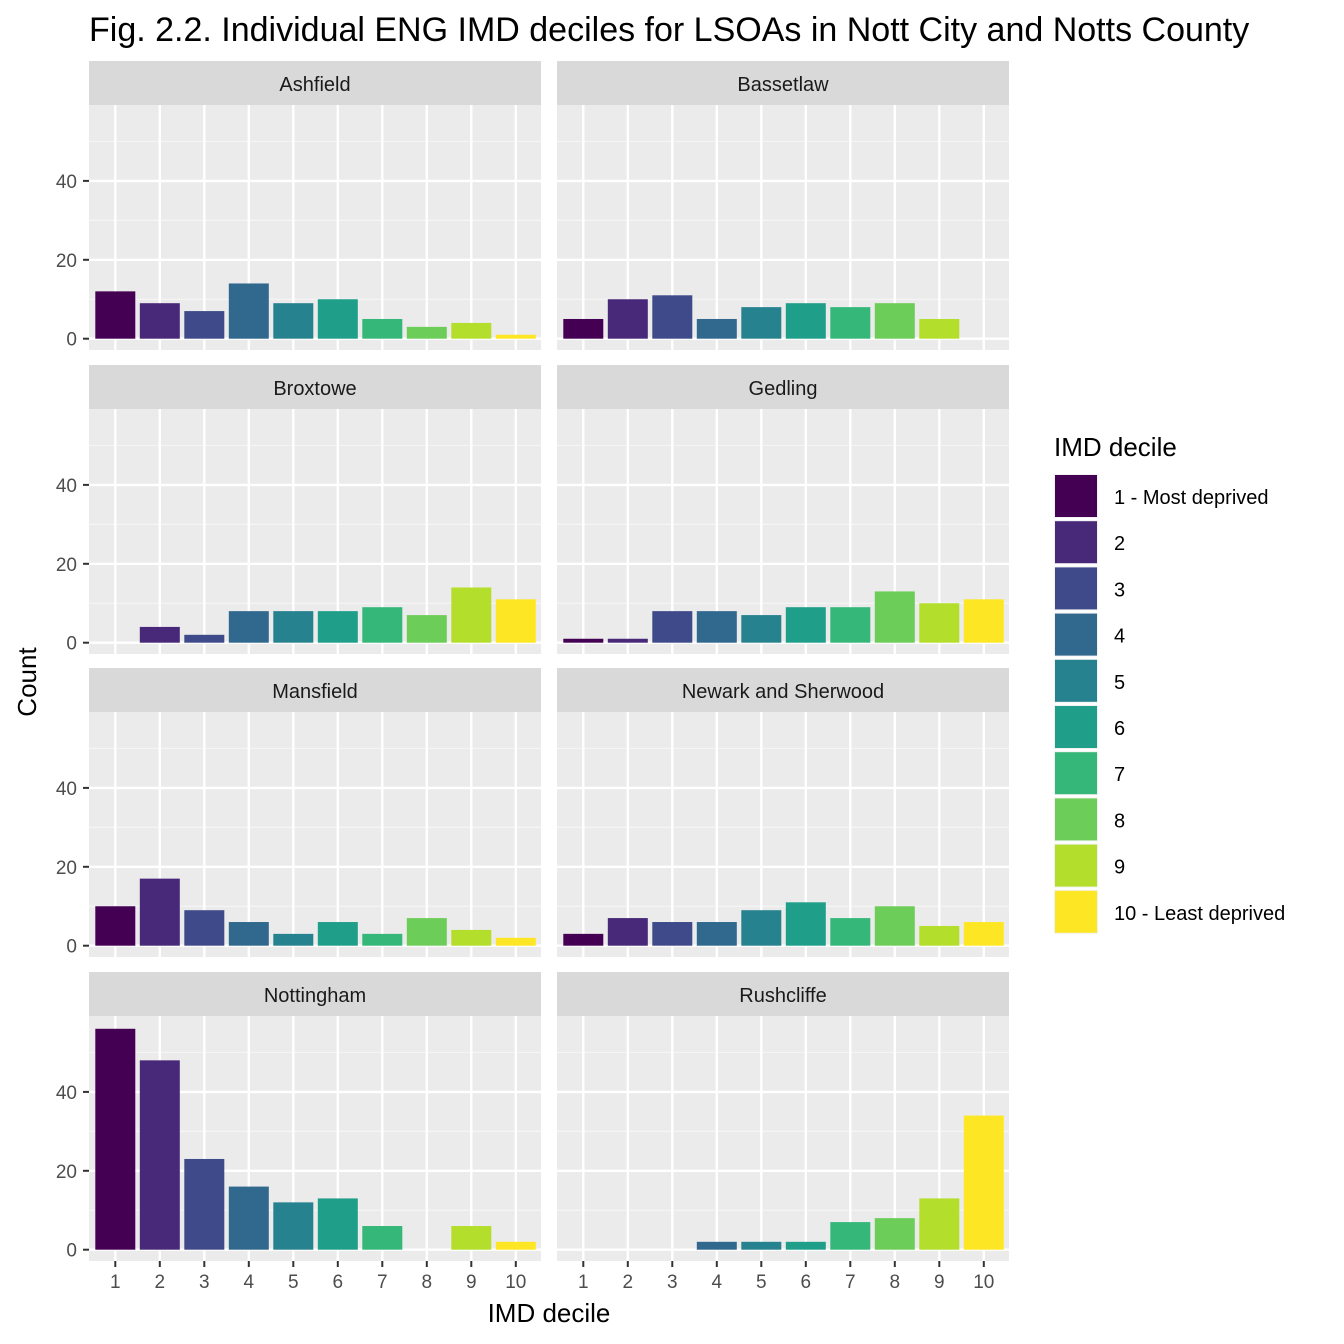 The height and width of the screenshot is (1344, 1344). What do you see at coordinates (1119, 868) in the screenshot?
I see `legend-label: 9` at bounding box center [1119, 868].